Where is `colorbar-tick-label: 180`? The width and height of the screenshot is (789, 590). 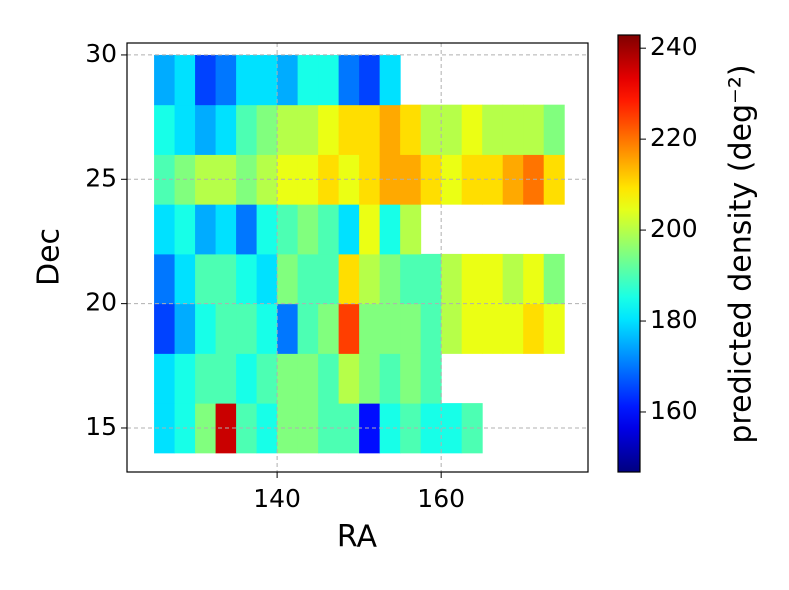
colorbar-tick-label: 180 is located at coordinates (674, 319).